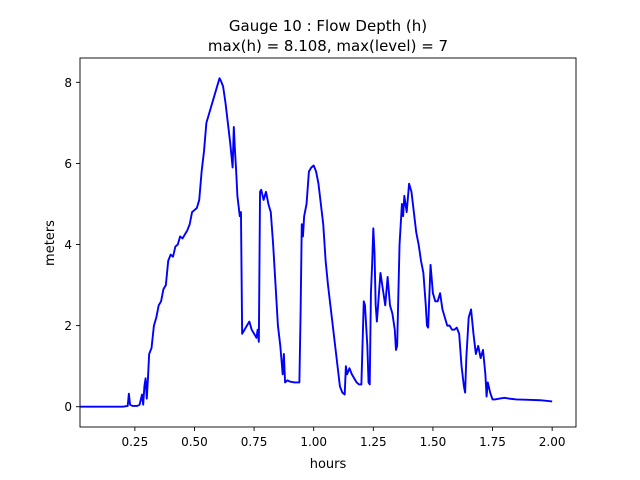  Describe the element at coordinates (68, 326) in the screenshot. I see `y-tick-label: 2` at that location.